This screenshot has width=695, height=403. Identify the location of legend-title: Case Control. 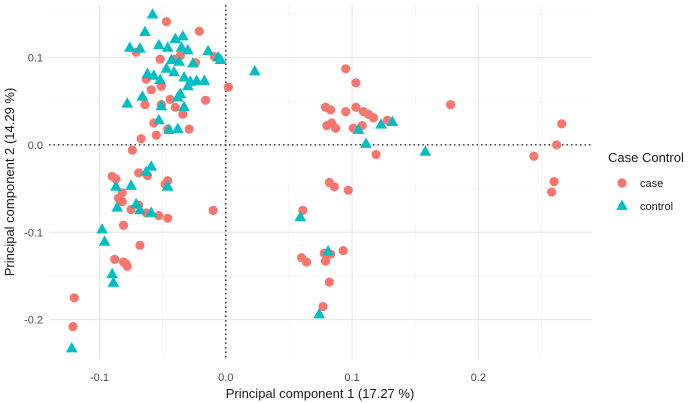
(646, 157).